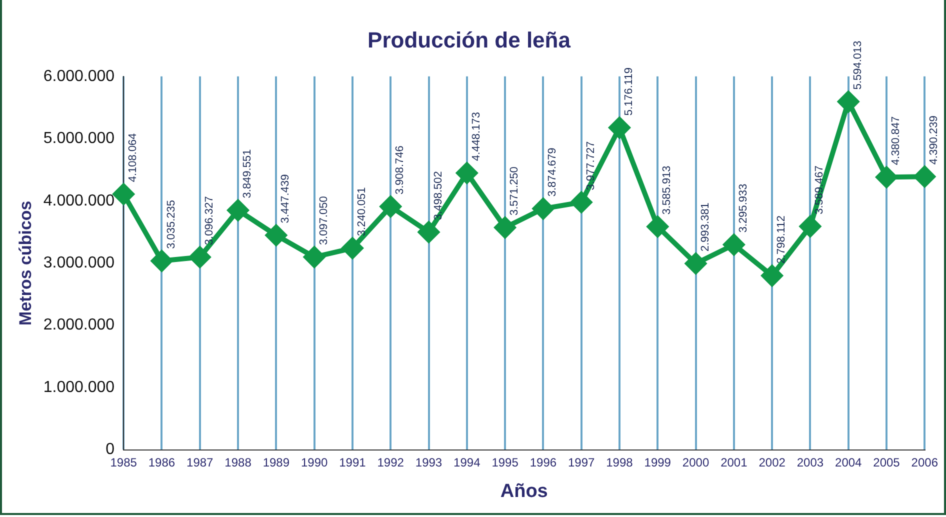 Image resolution: width=946 pixels, height=517 pixels. What do you see at coordinates (552, 172) in the screenshot?
I see `data-label: 3.874.679` at bounding box center [552, 172].